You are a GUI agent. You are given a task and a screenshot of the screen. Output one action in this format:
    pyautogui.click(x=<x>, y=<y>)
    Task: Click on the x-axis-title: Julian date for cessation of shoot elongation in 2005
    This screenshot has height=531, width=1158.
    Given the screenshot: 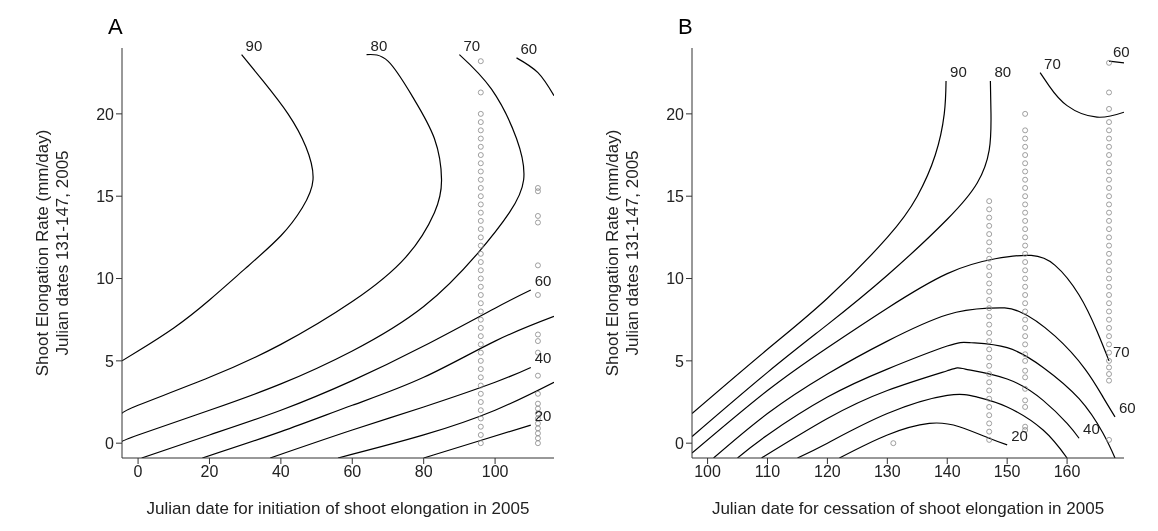 What is the action you would take?
    pyautogui.click(x=908, y=508)
    